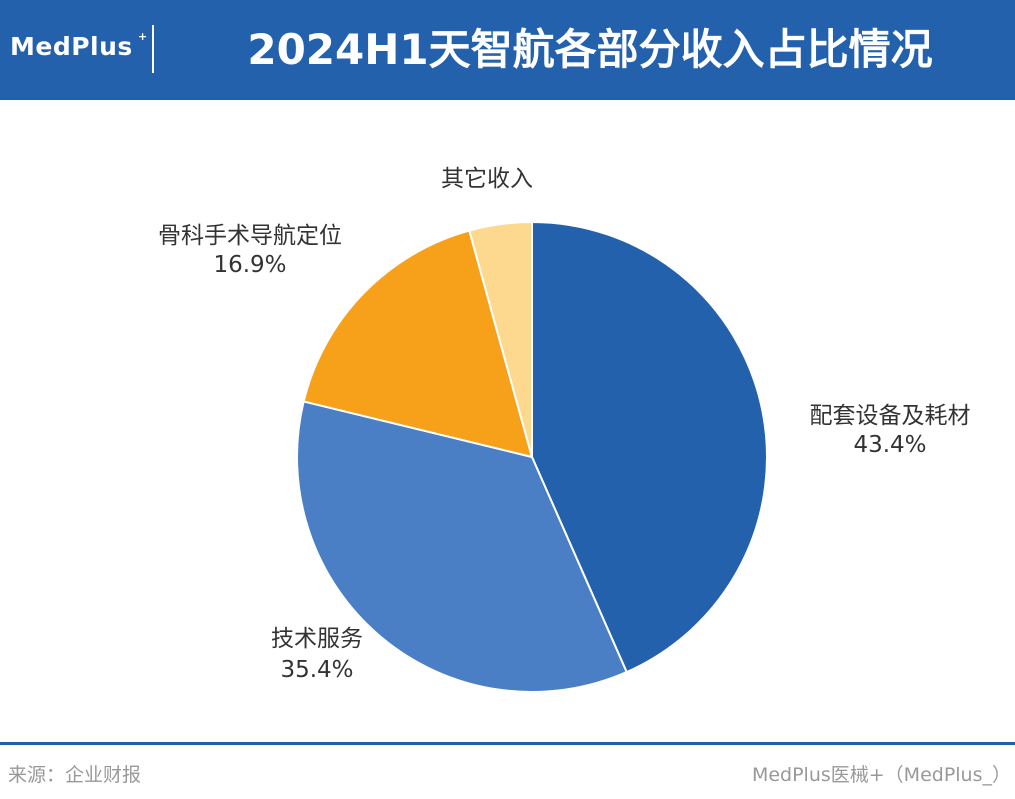 This screenshot has width=1015, height=799. Describe the element at coordinates (250, 236) in the screenshot. I see `slice-label: 骨科手术导航定位` at that location.